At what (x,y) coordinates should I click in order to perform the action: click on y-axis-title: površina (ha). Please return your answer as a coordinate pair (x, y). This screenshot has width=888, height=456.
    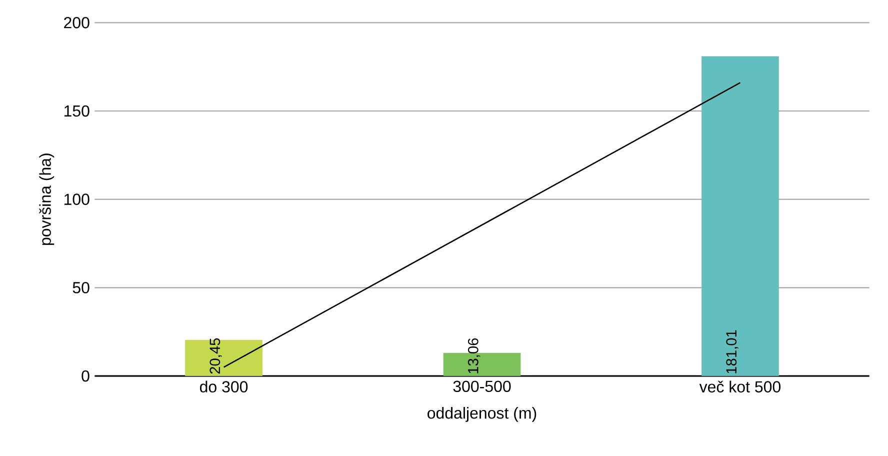
    Looking at the image, I should click on (46, 199).